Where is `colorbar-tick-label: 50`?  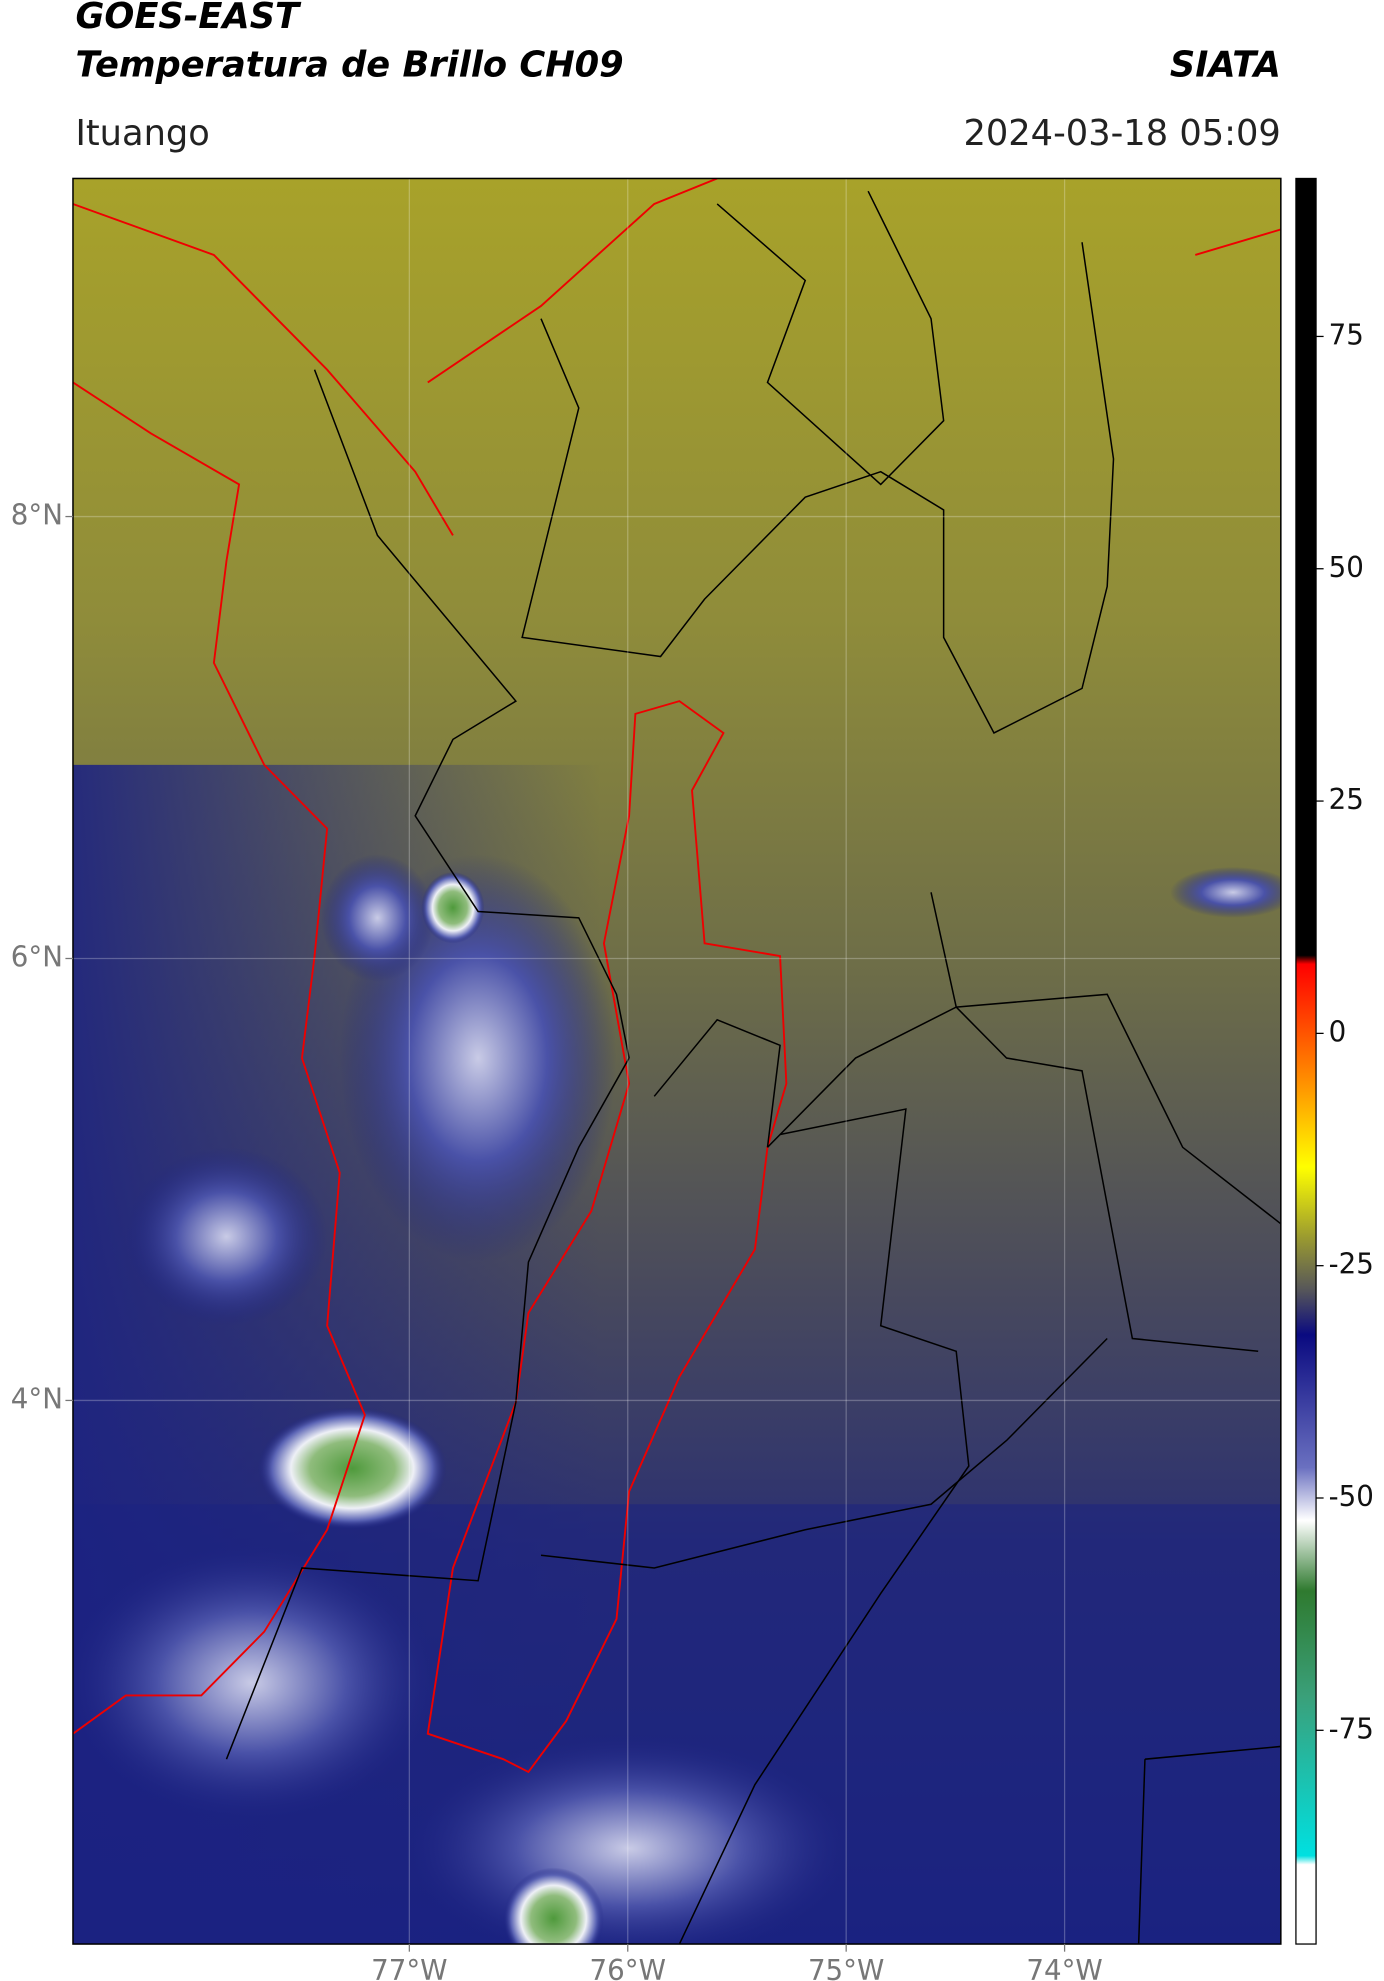 colorbar-tick-label: 50 is located at coordinates (1346, 567).